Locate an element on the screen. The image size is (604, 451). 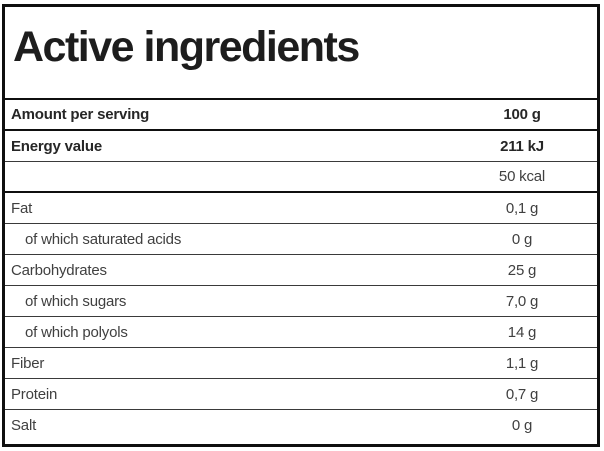
row-fat: Fat 0,1 g is located at coordinates (301, 208).